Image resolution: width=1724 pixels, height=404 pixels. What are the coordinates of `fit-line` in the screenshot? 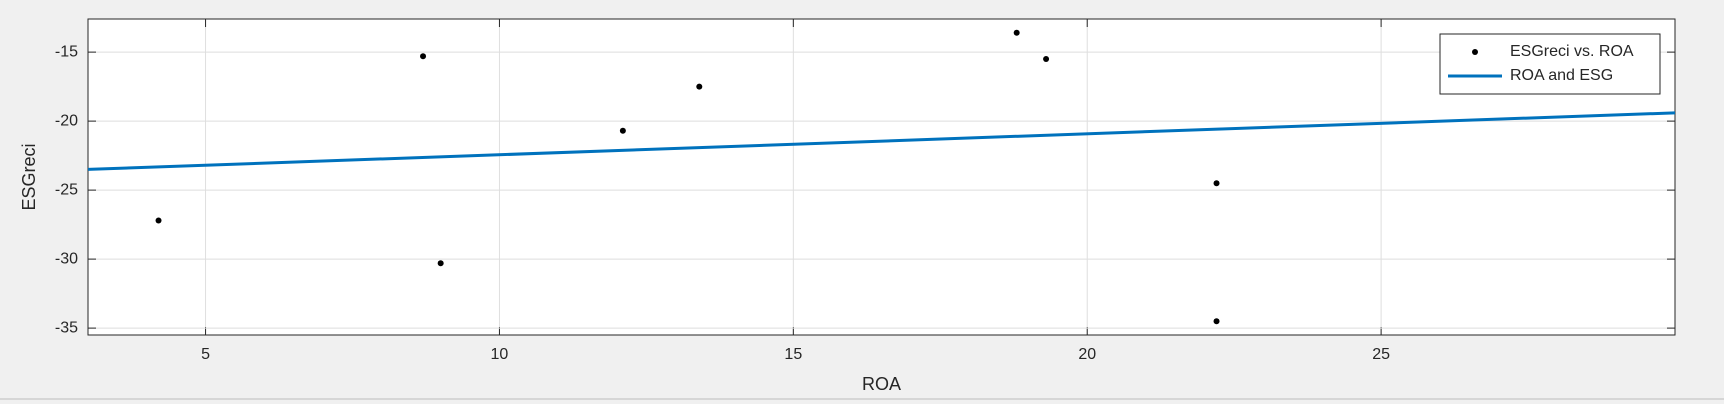 It's located at (881, 141).